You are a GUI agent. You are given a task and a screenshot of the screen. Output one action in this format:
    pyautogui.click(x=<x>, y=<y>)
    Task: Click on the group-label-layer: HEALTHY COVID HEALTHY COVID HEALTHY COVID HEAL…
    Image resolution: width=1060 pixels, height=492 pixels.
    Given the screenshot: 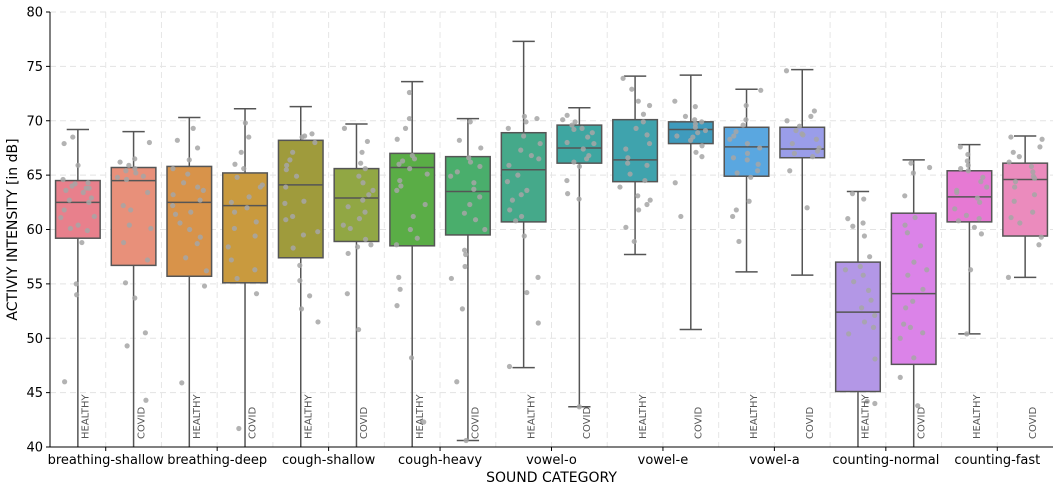 What is the action you would take?
    pyautogui.click(x=560, y=416)
    